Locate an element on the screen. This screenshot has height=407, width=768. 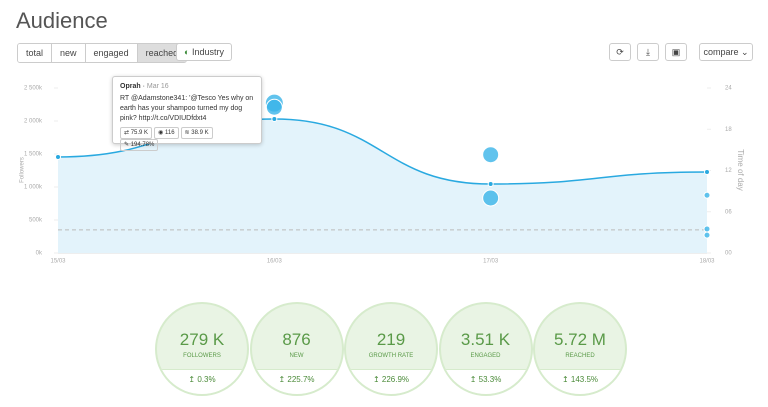
y-tick-label: 0k is located at coordinates (39, 254).